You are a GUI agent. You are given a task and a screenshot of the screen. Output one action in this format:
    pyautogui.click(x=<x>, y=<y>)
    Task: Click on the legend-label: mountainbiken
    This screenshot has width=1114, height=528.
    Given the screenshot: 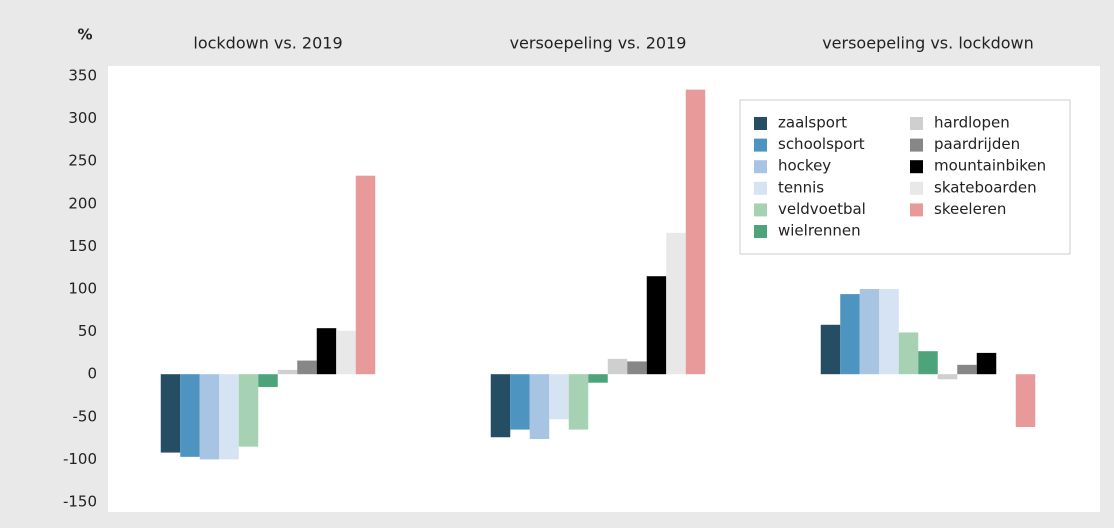 What is the action you would take?
    pyautogui.click(x=990, y=166)
    